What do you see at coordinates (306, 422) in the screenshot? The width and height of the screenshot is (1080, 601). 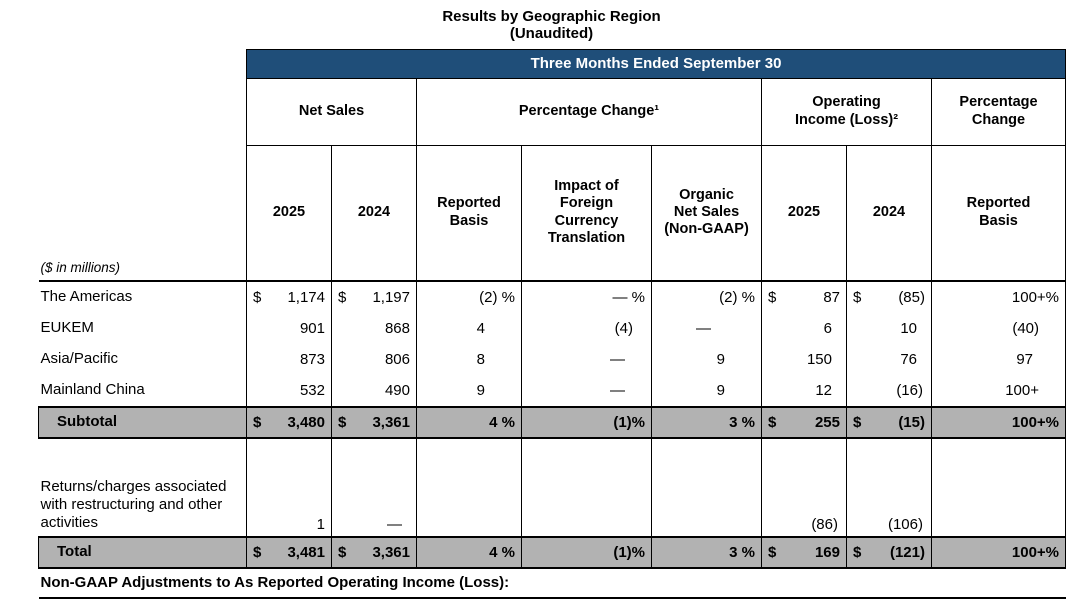 I see `cell-value: 3,480` at bounding box center [306, 422].